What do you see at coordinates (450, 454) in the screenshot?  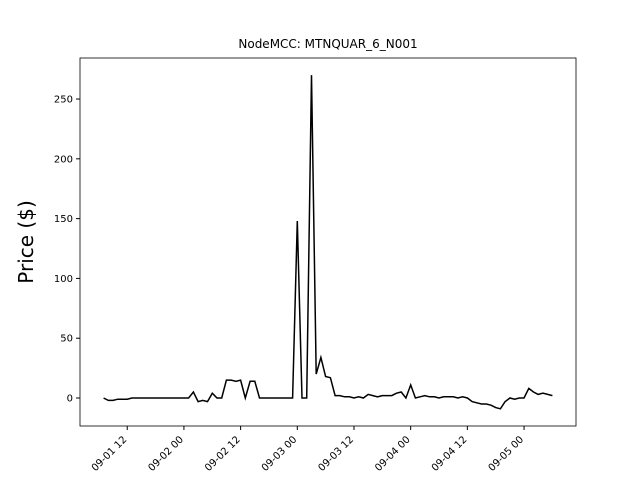 I see `x-tick-label: 09-04 12` at bounding box center [450, 454].